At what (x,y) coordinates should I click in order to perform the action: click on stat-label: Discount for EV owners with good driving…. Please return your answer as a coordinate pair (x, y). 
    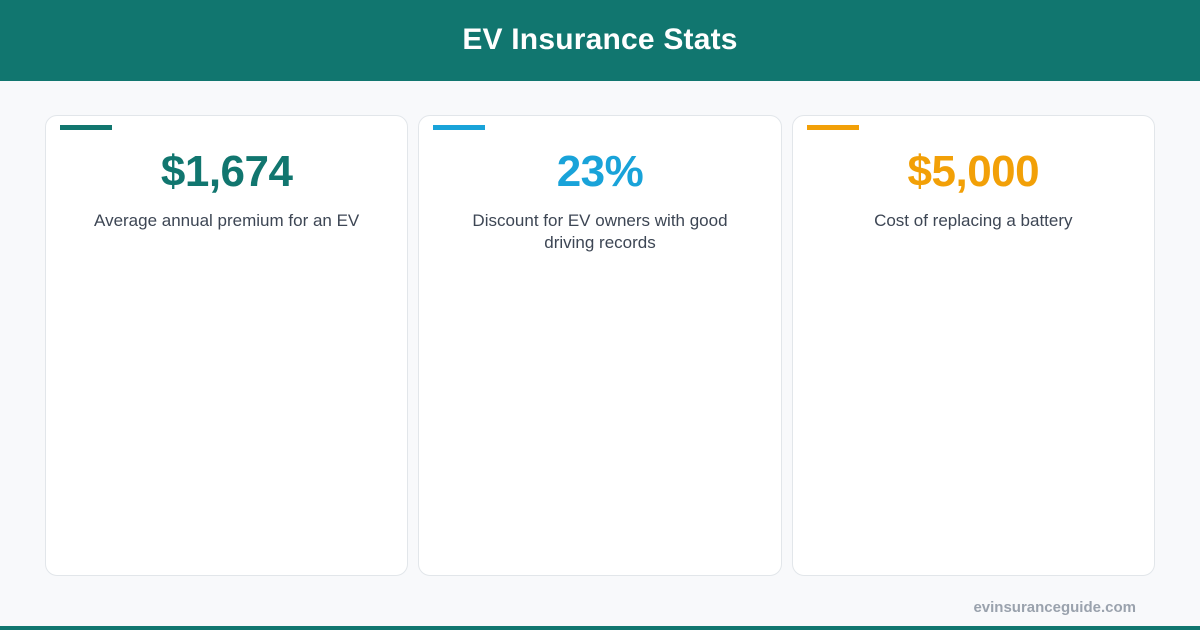
    Looking at the image, I should click on (600, 231).